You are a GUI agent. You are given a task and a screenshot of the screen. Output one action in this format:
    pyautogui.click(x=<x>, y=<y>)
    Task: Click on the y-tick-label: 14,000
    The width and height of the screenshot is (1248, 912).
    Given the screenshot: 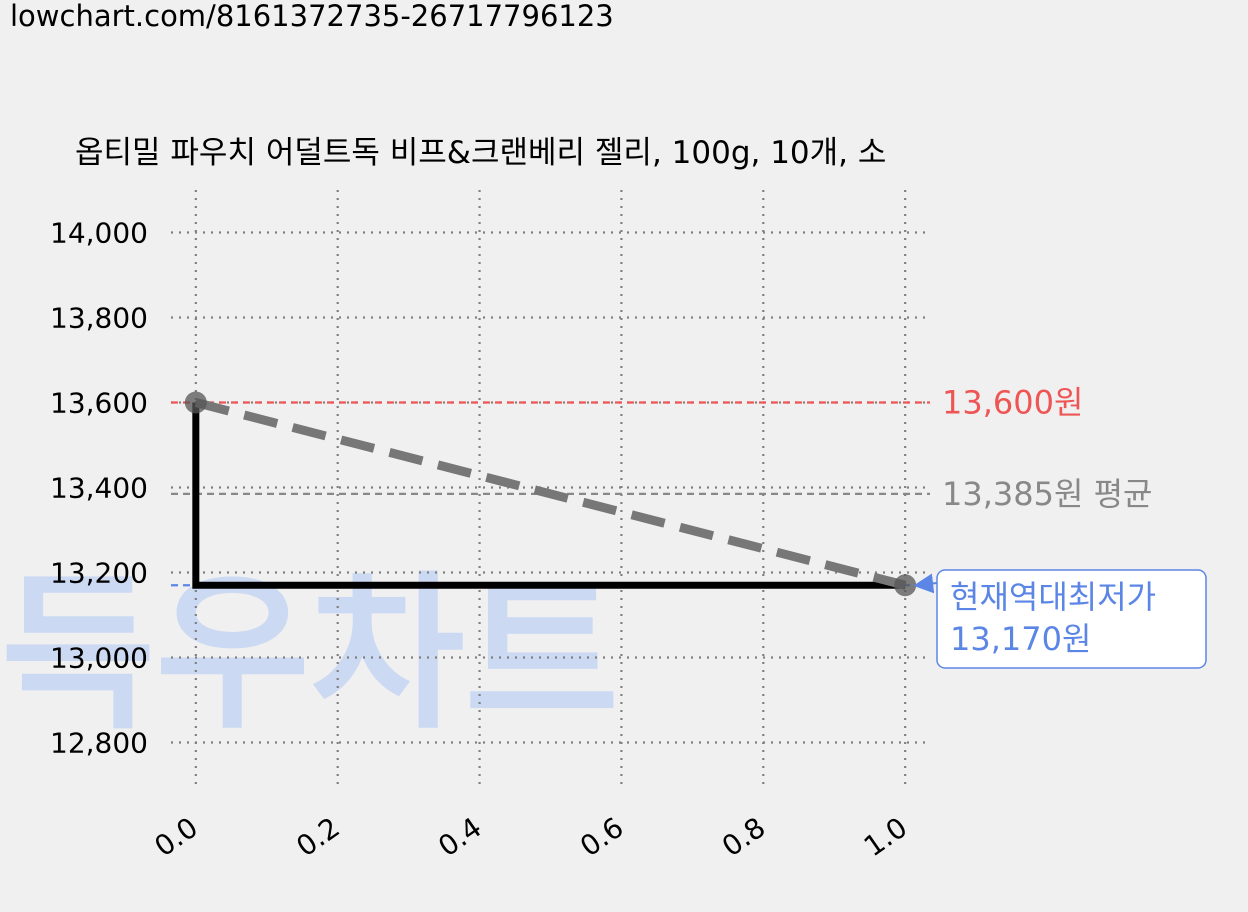 What is the action you would take?
    pyautogui.click(x=99, y=233)
    